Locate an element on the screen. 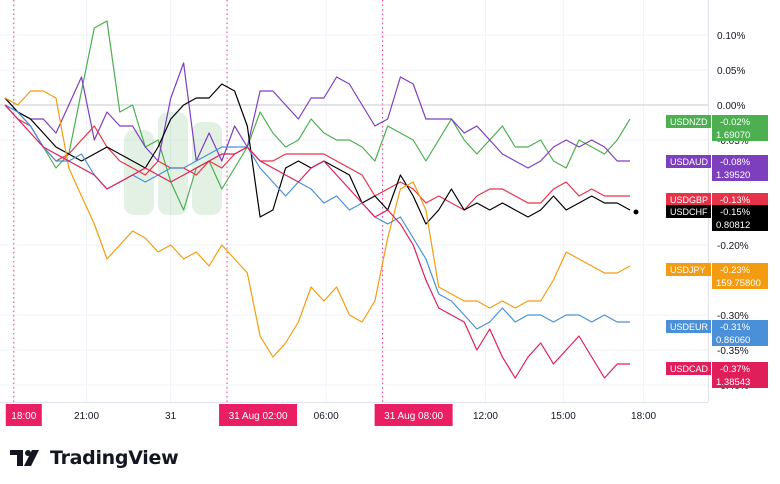 This screenshot has width=780, height=484. x-tick-label: 31 is located at coordinates (171, 416).